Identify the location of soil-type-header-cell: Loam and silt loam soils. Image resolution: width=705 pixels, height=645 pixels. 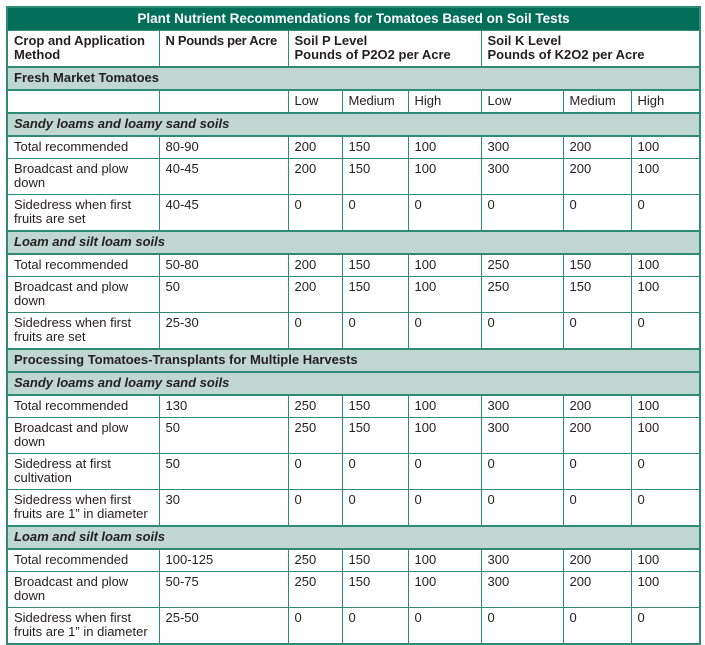
(353, 242).